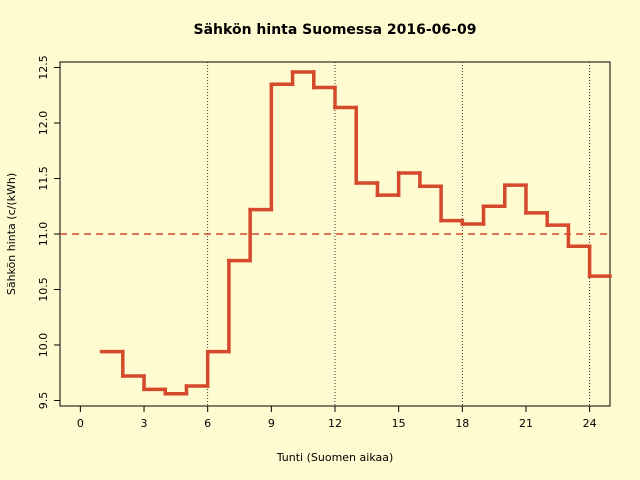  I want to click on x-axis-label: Tunti (Suomen aikaa), so click(335, 457).